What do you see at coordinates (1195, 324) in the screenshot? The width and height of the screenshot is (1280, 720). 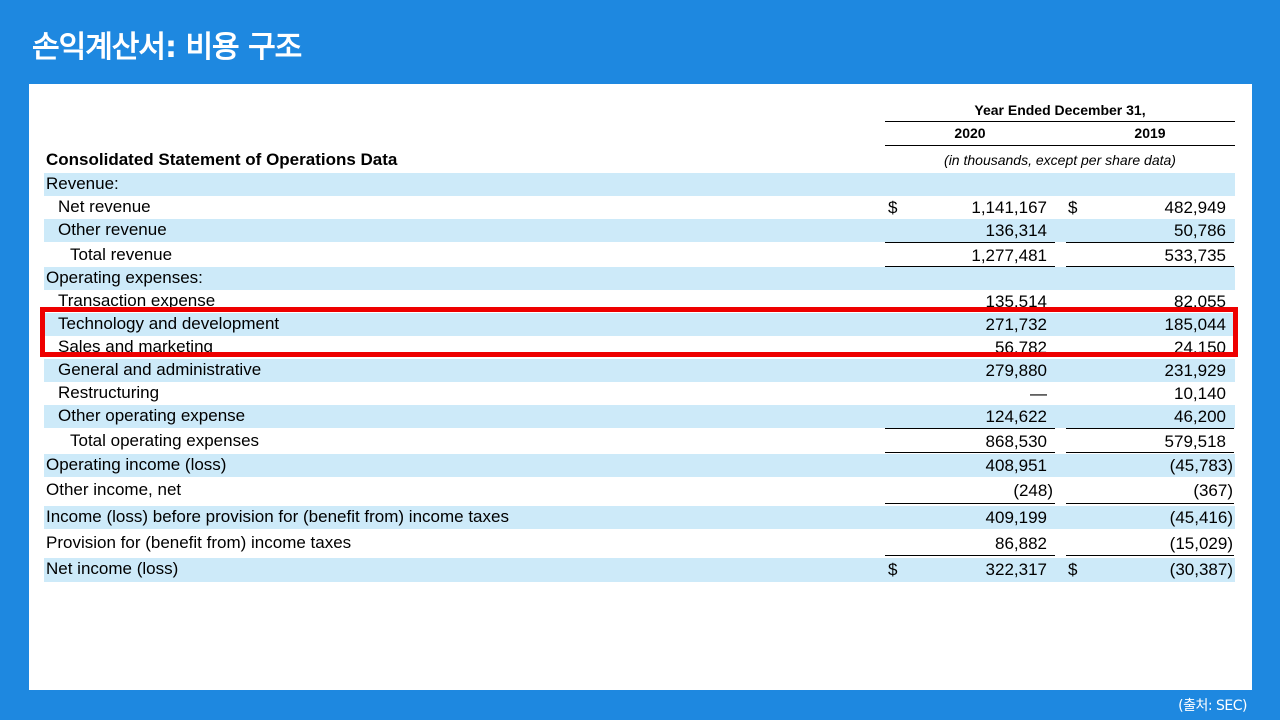 I see `value-2019: 185,044` at bounding box center [1195, 324].